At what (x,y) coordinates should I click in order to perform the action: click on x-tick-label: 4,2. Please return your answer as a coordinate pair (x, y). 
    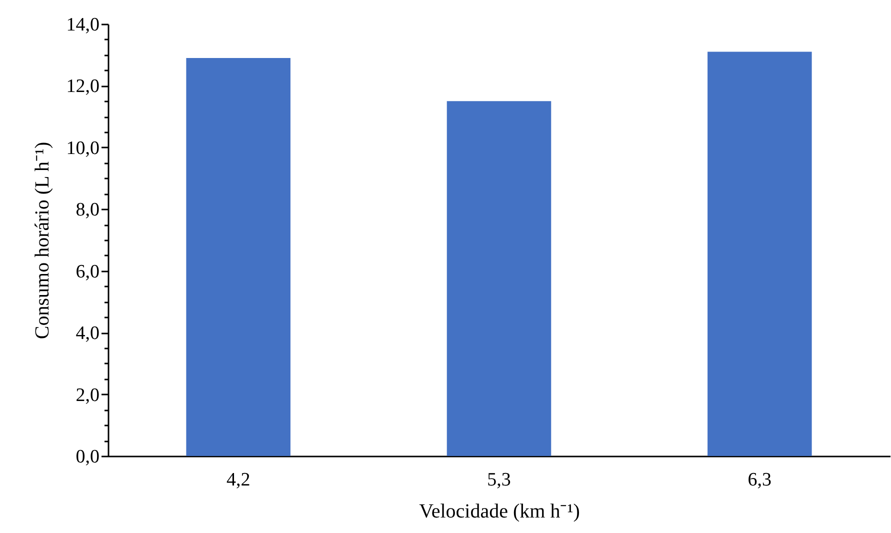
    Looking at the image, I should click on (238, 480).